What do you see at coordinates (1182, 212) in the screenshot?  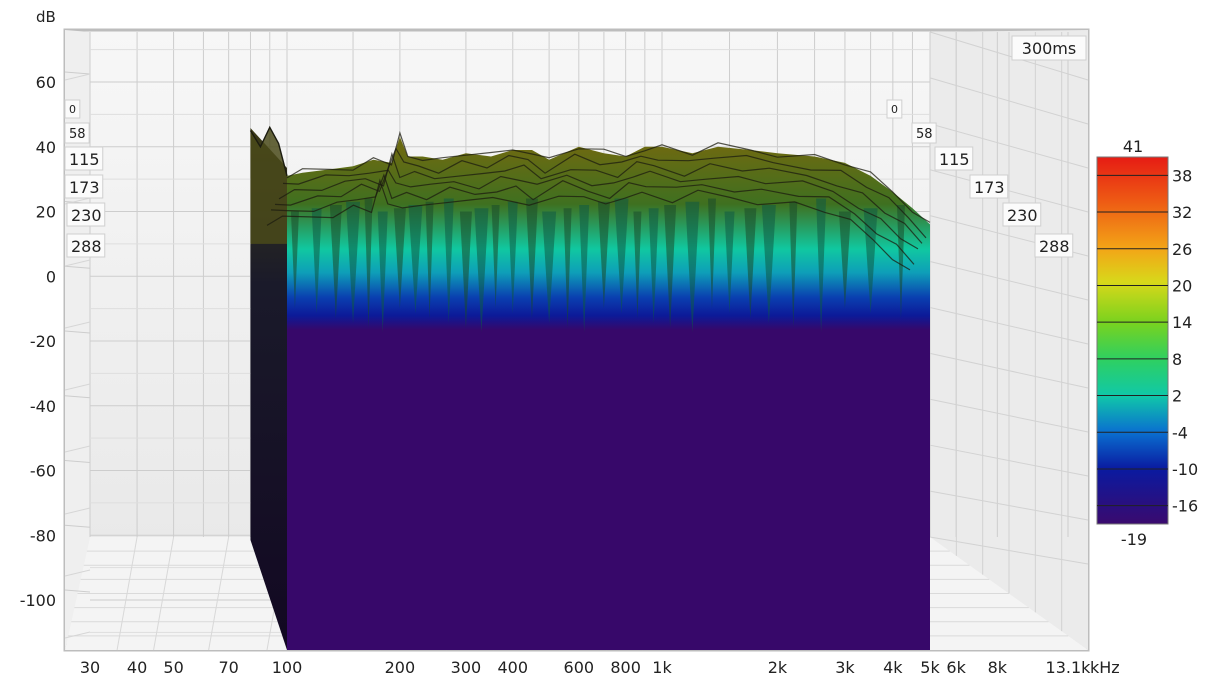 I see `colorbar-tick-label: 32` at bounding box center [1182, 212].